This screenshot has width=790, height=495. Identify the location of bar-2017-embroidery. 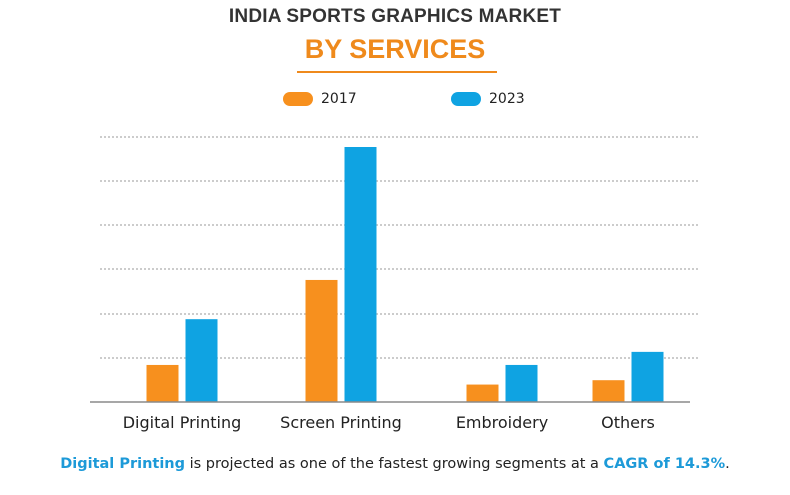
(482, 393).